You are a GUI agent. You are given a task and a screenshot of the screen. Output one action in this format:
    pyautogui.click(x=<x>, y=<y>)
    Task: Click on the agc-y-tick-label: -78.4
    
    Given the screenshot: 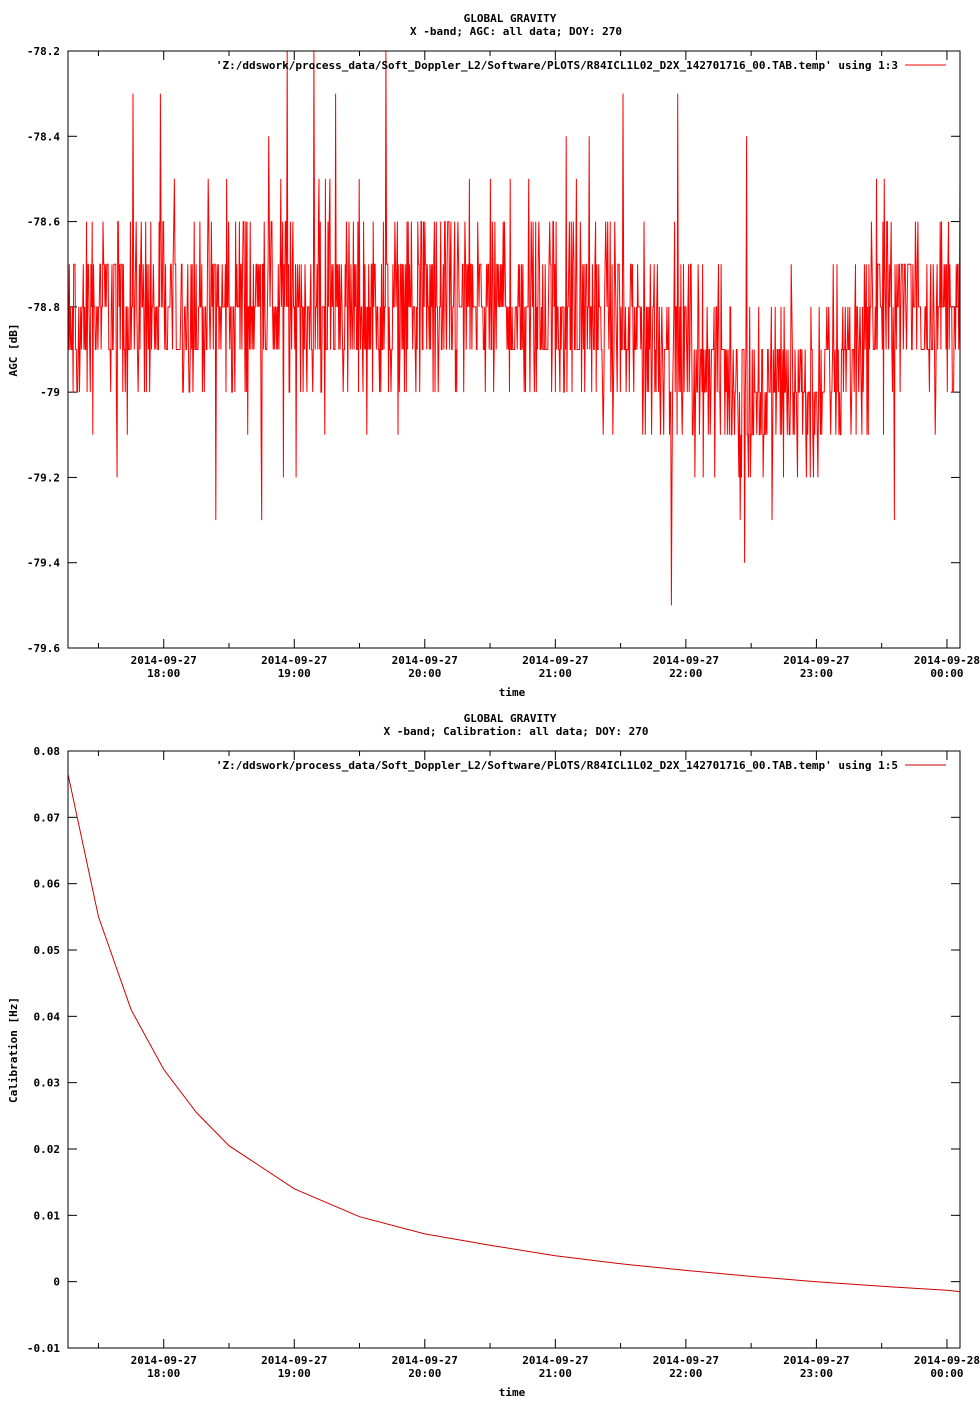 What is the action you would take?
    pyautogui.click(x=43, y=136)
    